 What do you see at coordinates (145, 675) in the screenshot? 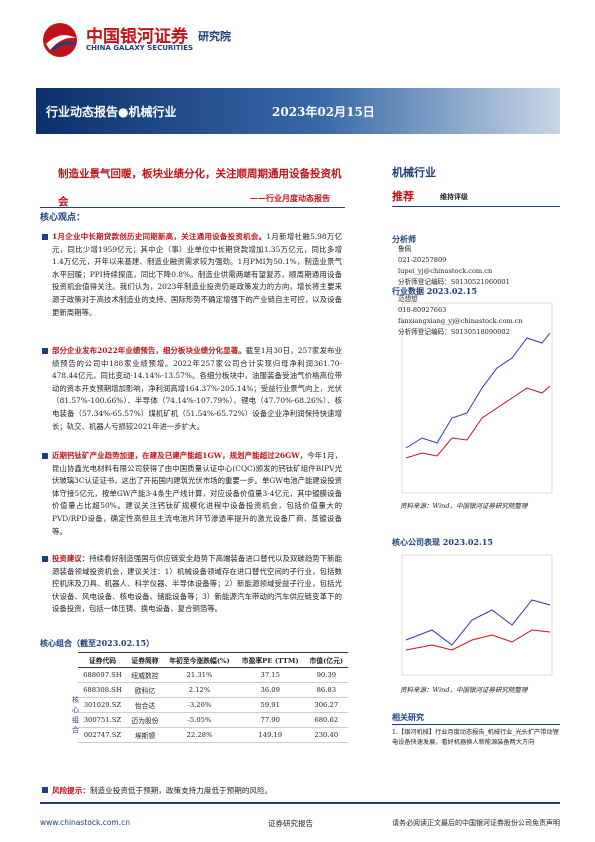
I see `cell: 纽威数控` at bounding box center [145, 675].